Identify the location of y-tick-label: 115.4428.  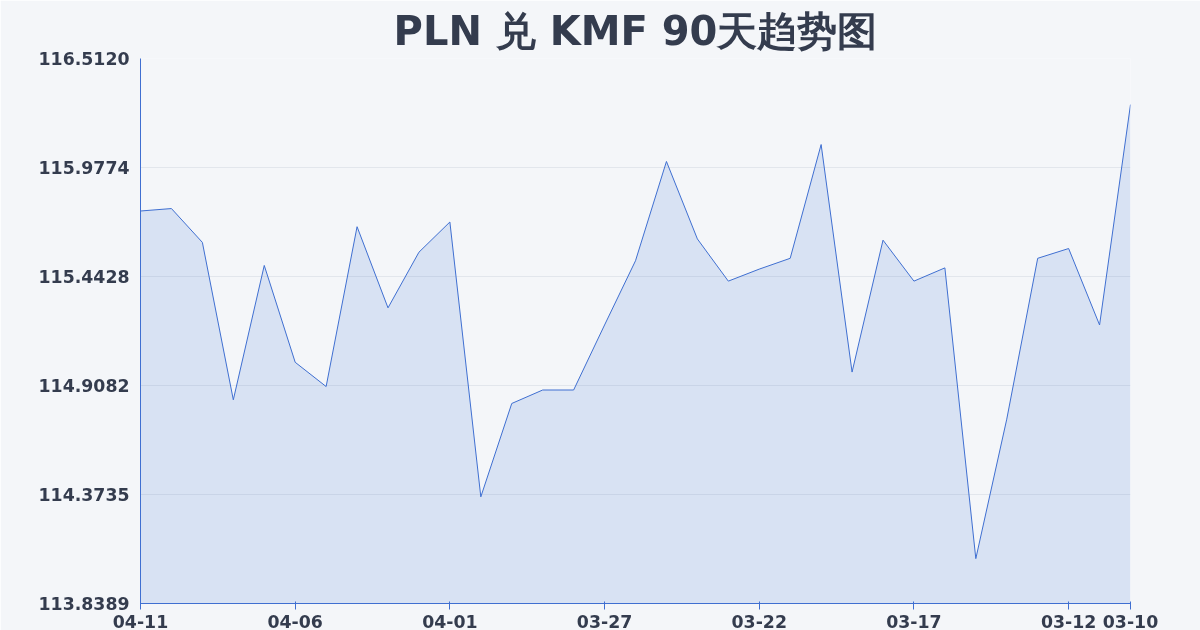
(84, 276).